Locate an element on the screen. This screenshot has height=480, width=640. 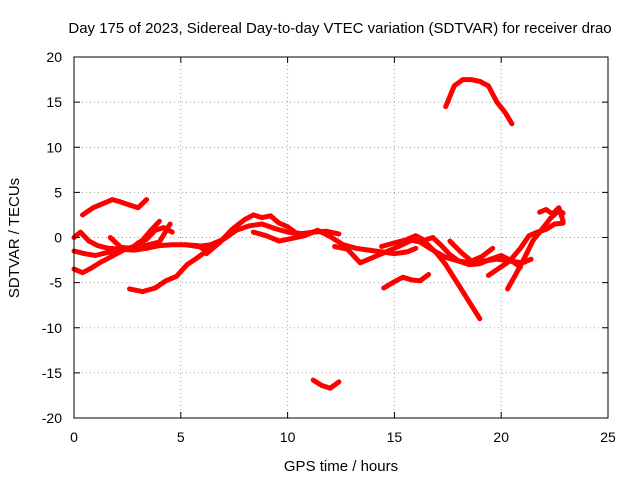
y-tick-labels: -20 -15 -10 -5 0 5 10 15 20 is located at coordinates (52, 237).